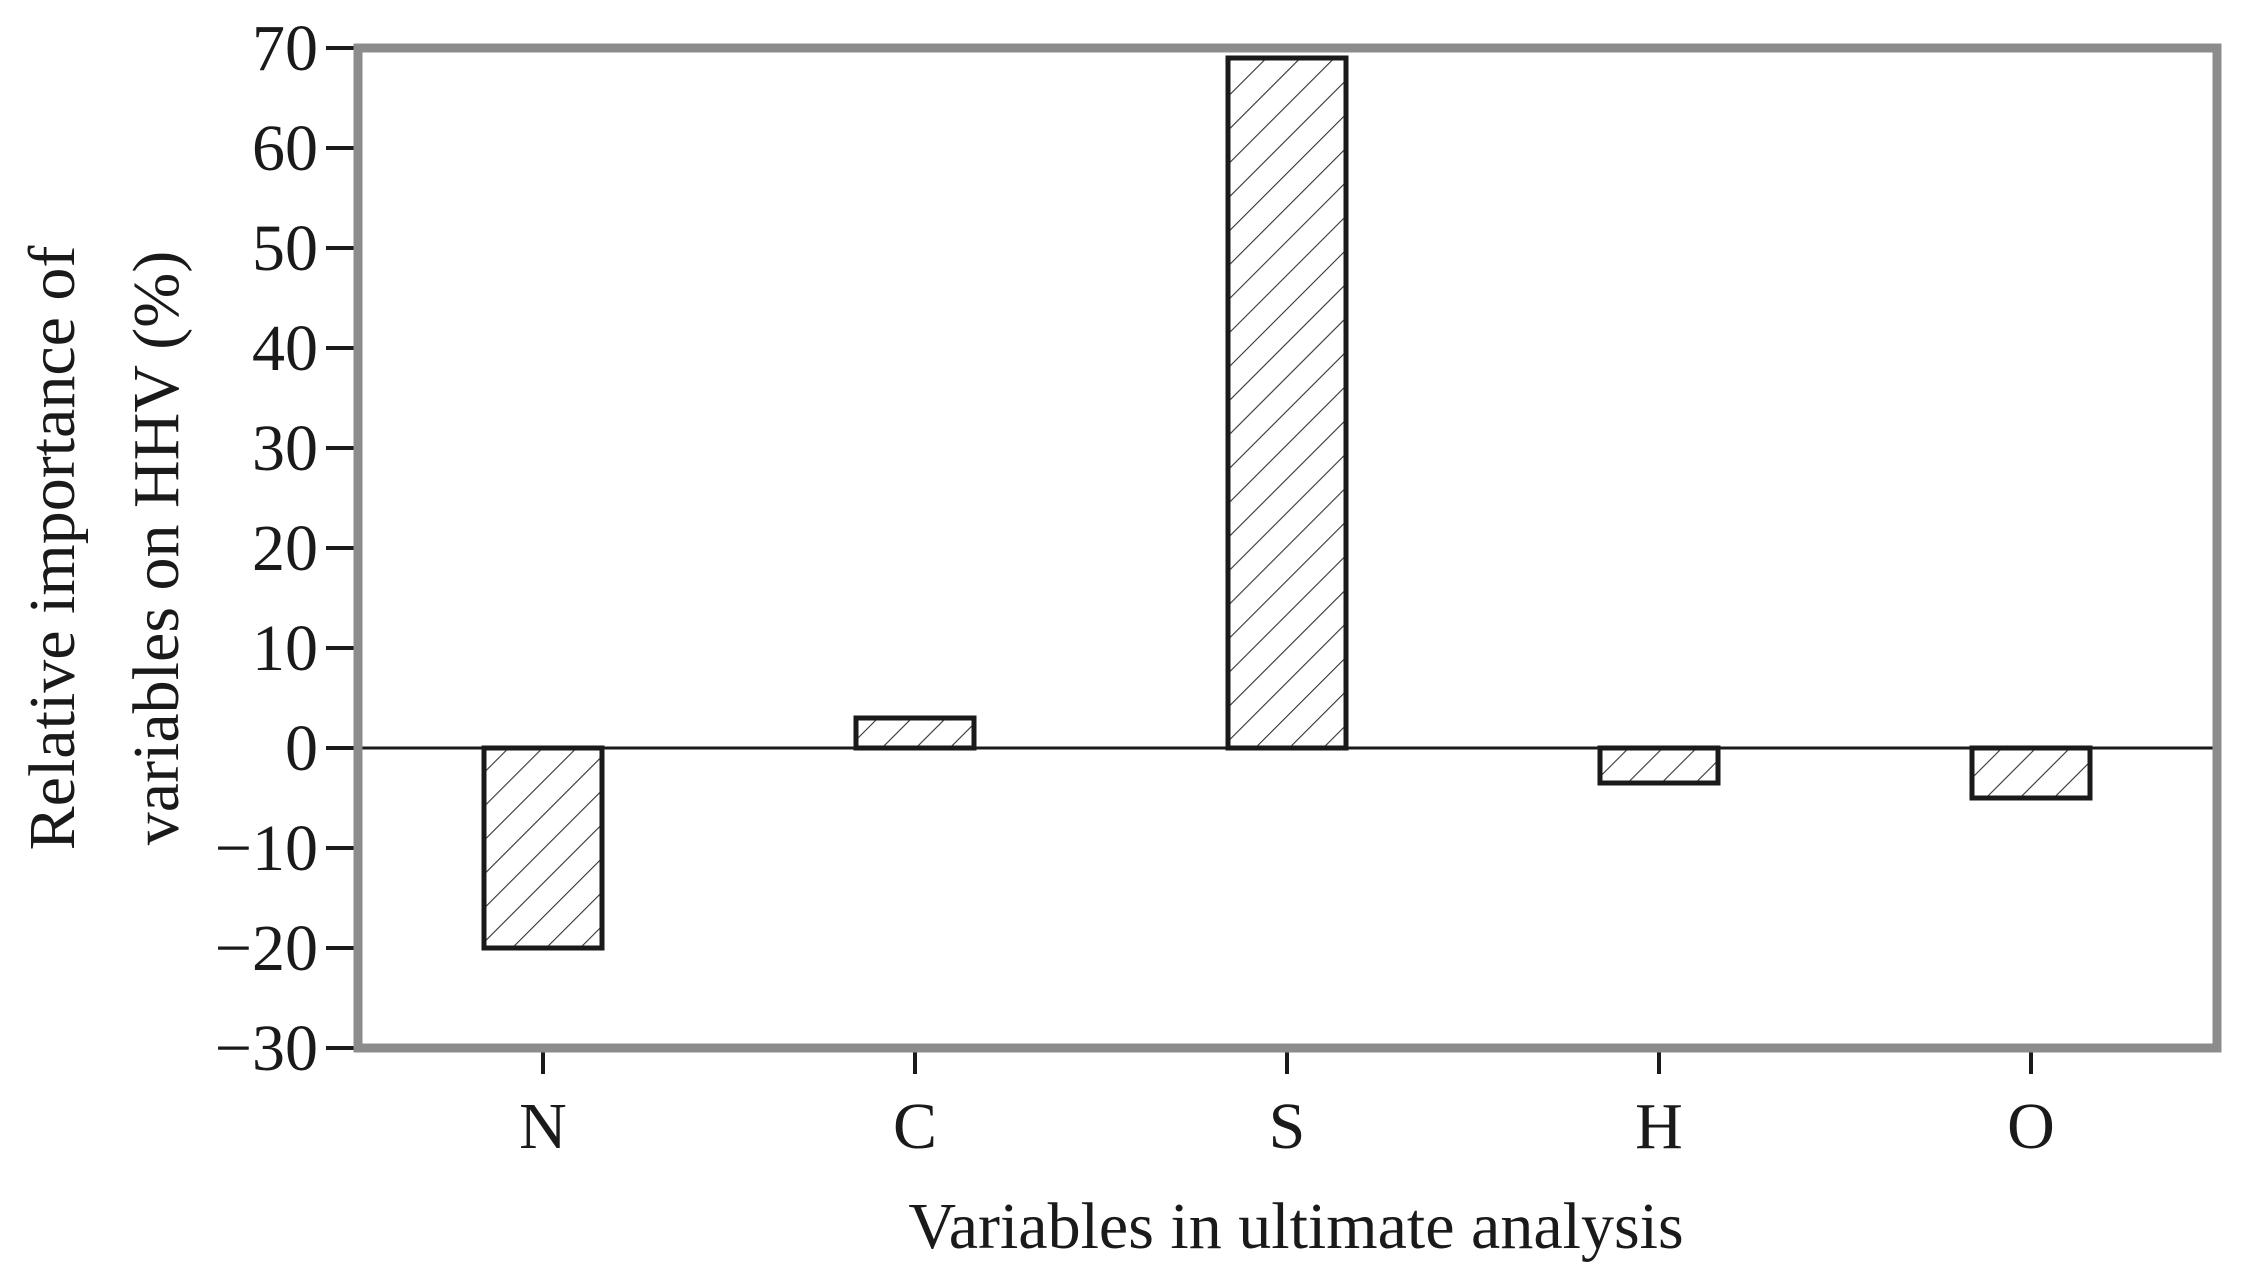 The width and height of the screenshot is (2241, 1287). What do you see at coordinates (342, 548) in the screenshot?
I see `y-axis-ticks` at bounding box center [342, 548].